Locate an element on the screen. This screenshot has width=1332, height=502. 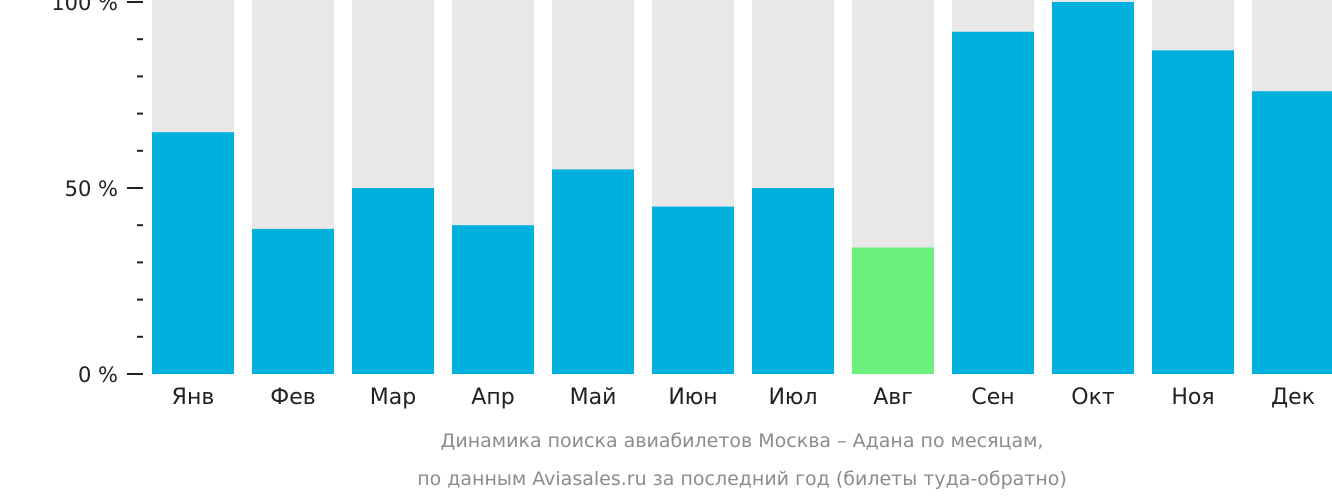
y-tick-label: 0 % is located at coordinates (98, 375).